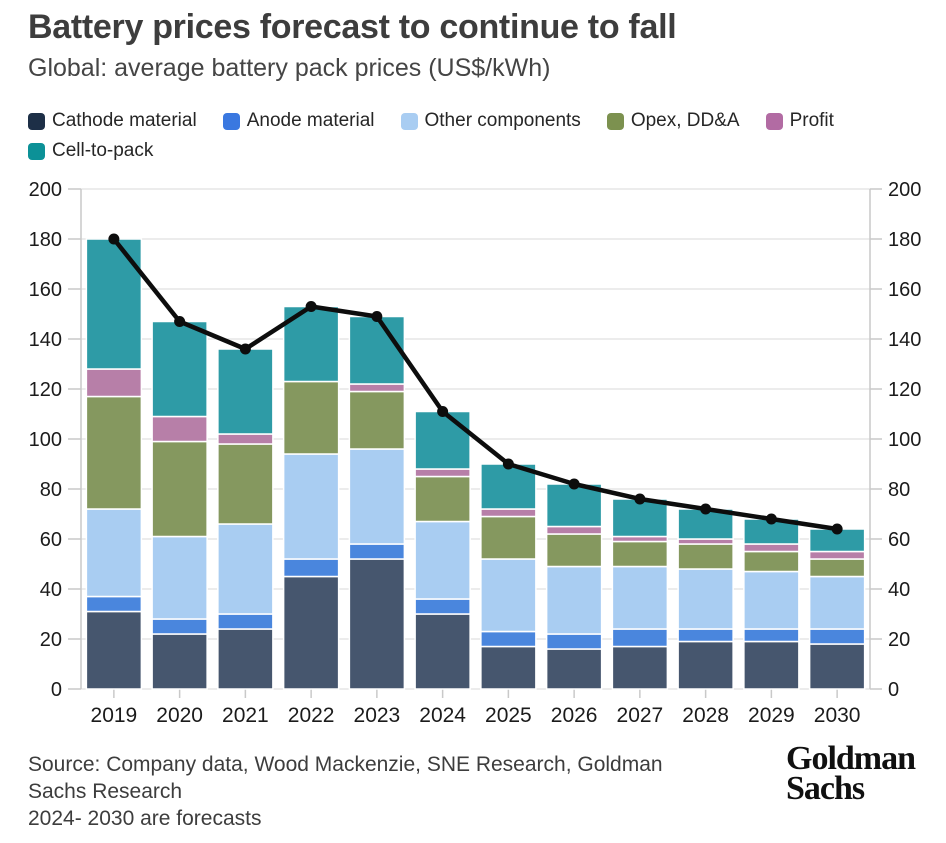 The width and height of the screenshot is (946, 843). Describe the element at coordinates (899, 490) in the screenshot. I see `y-tick-label-right: 80` at that location.